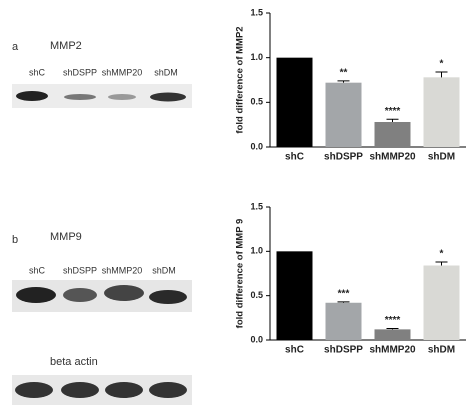 This screenshot has width=474, height=411. Describe the element at coordinates (74, 362) in the screenshot. I see `loading-control-label: beta actin` at that location.